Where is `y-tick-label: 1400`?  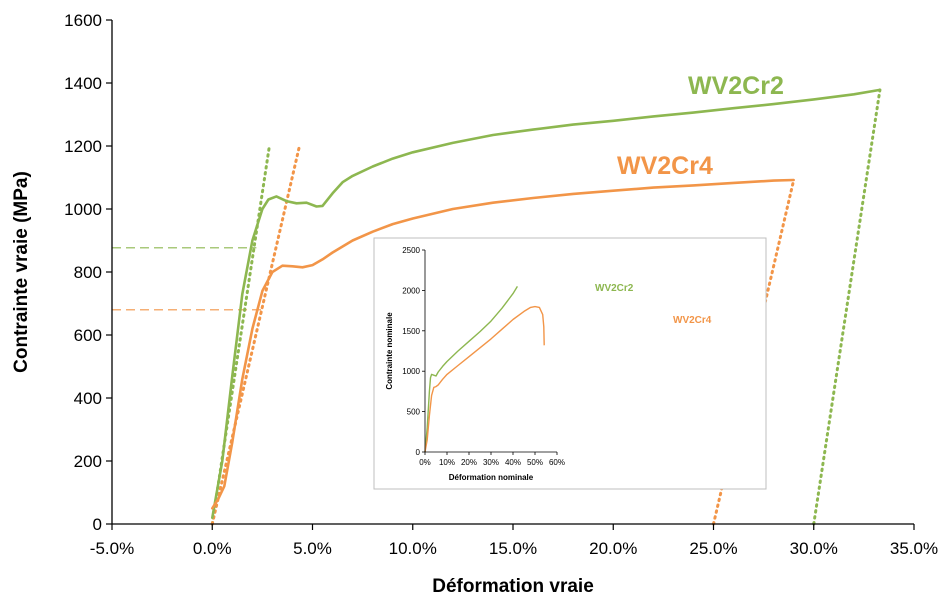 y-tick-label: 1400 is located at coordinates (83, 83).